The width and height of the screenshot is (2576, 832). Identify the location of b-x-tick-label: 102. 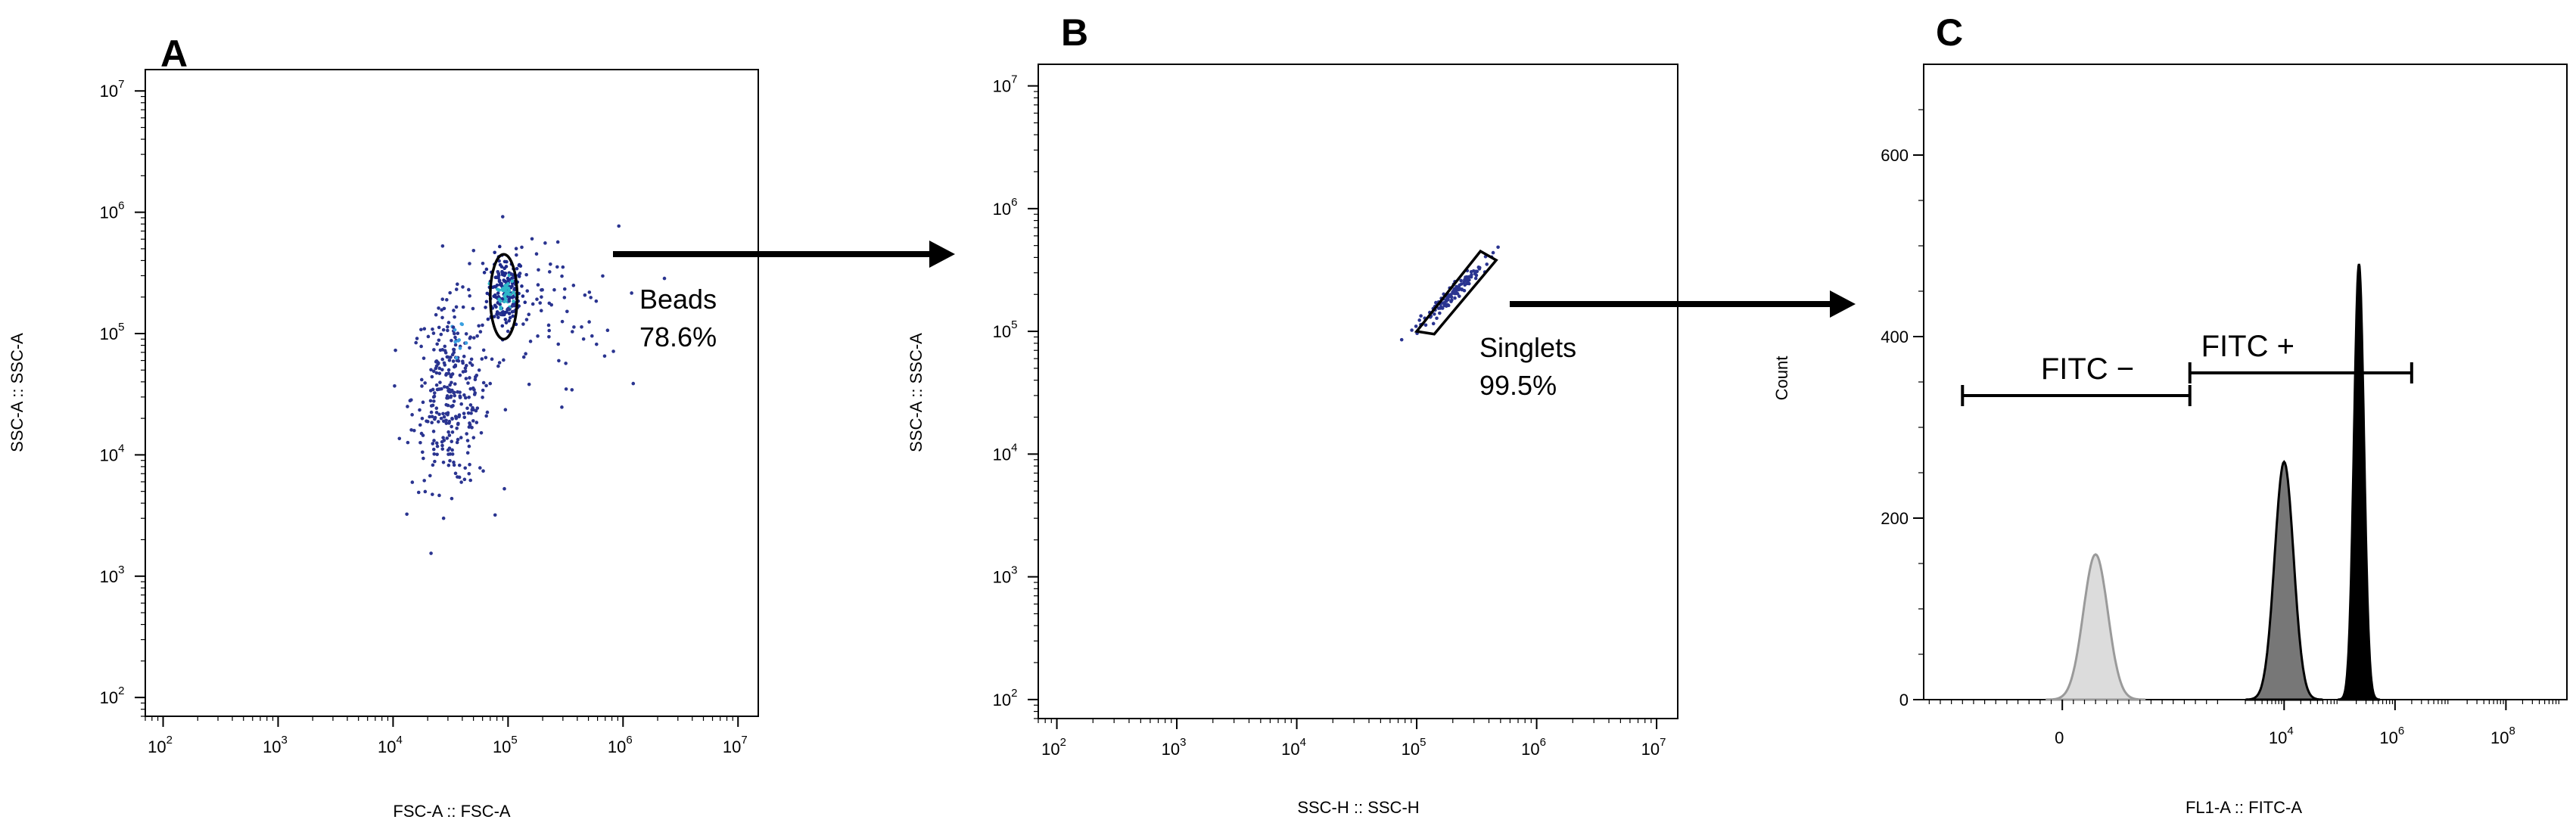
(1053, 747).